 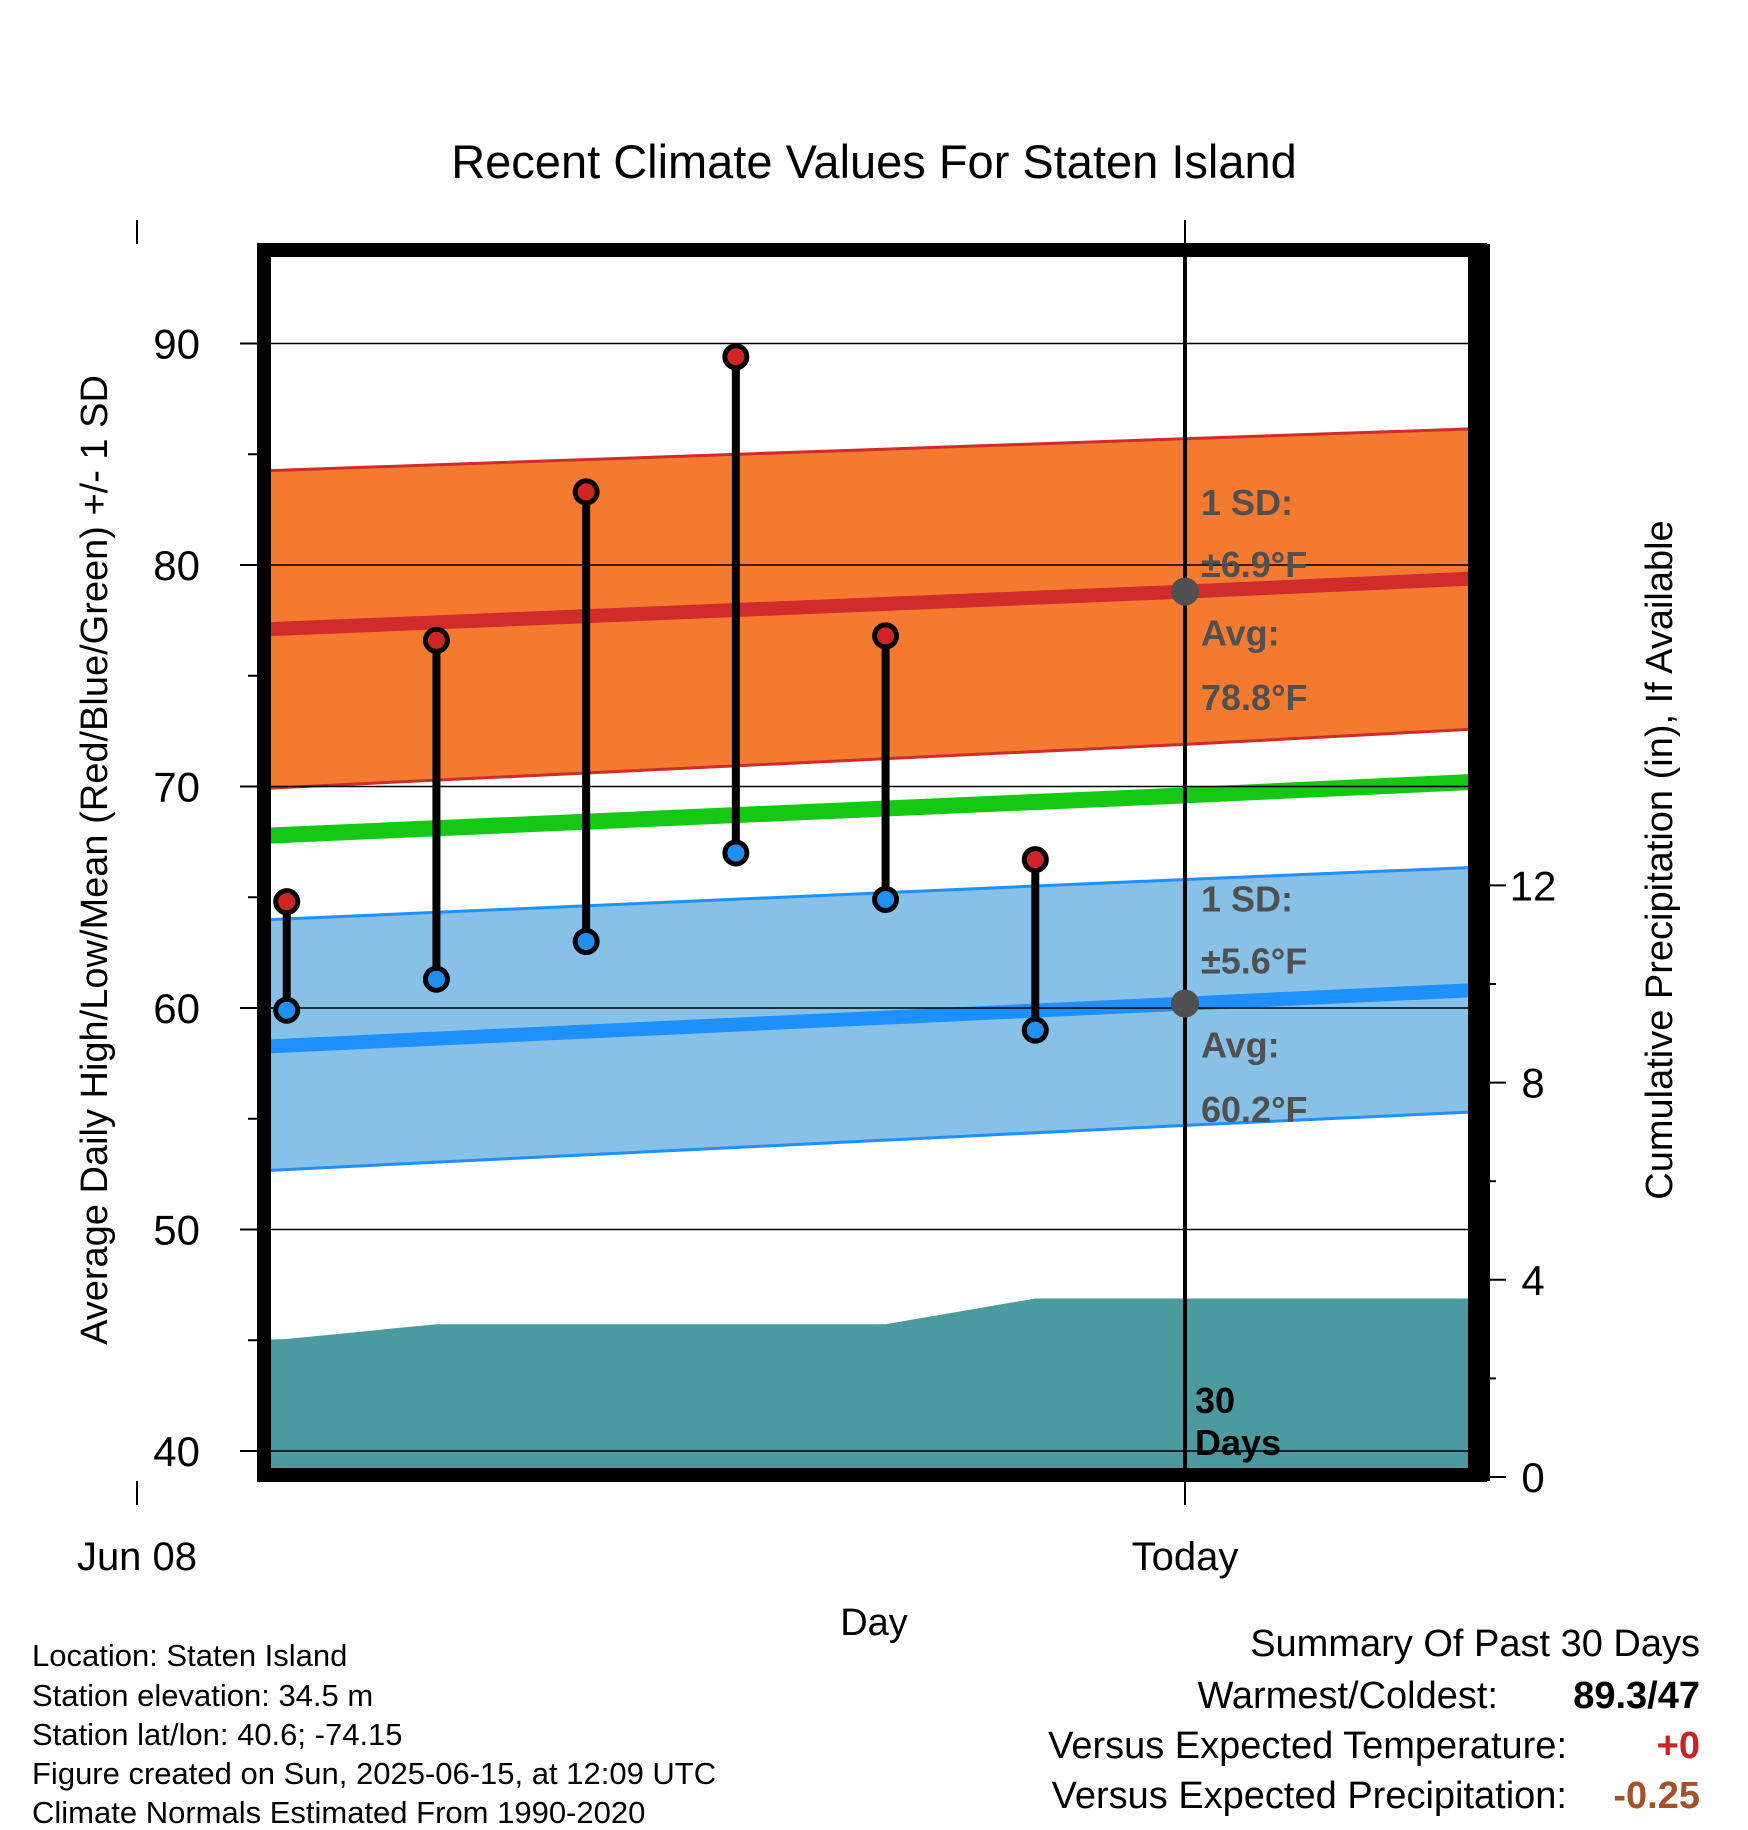 I want to click on summary-temp-value: +0, so click(x=1678, y=1746).